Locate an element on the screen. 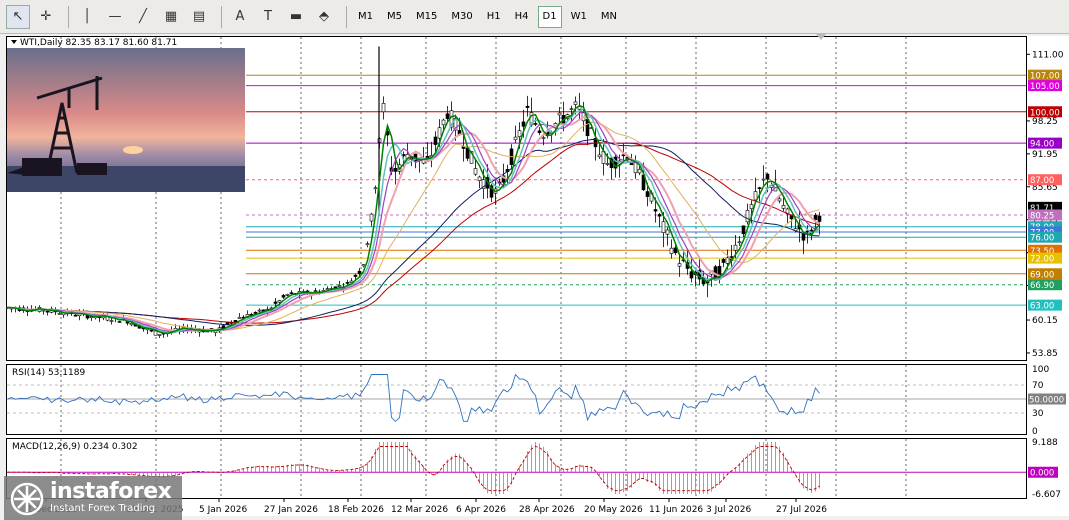 Image resolution: width=1069 pixels, height=520 pixels. text-tool-button: A is located at coordinates (240, 17).